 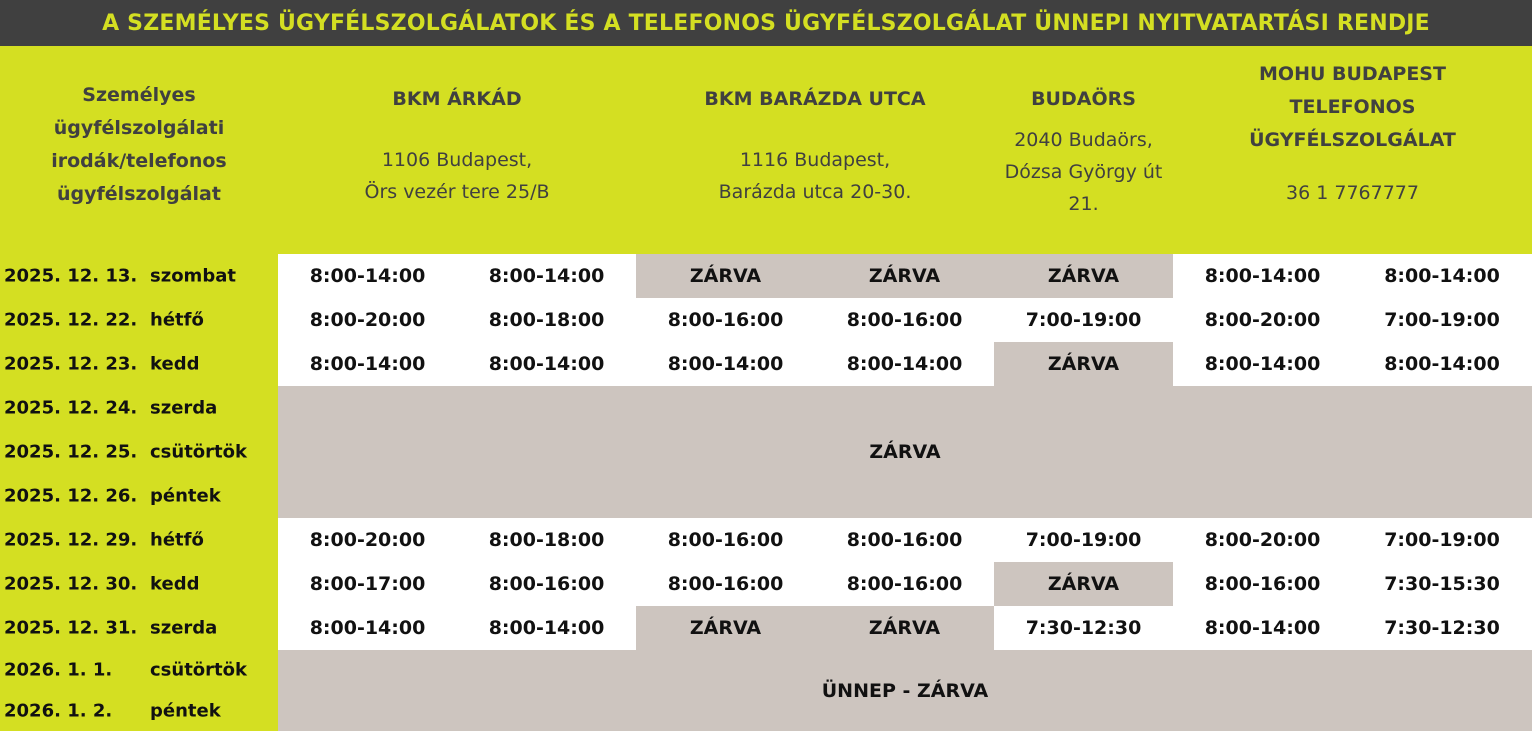 What do you see at coordinates (139, 540) in the screenshot?
I see `date-cell: 2025. 12. 29. hétfő` at bounding box center [139, 540].